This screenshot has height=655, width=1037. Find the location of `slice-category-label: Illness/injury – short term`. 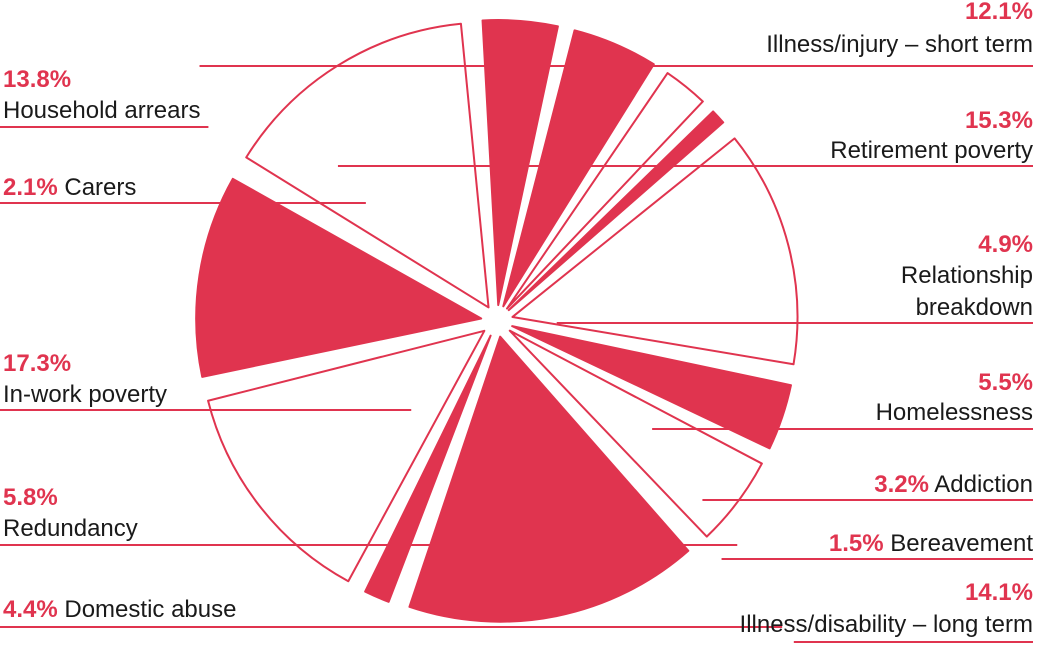

slice-category-label: Illness/injury – short term is located at coordinates (899, 44).